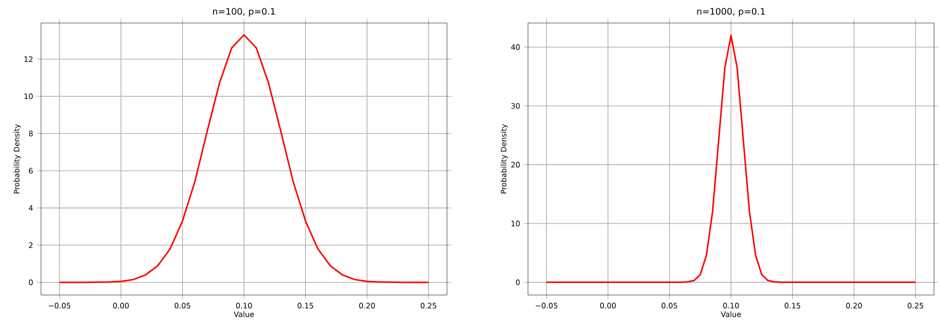 The height and width of the screenshot is (333, 940). Describe the element at coordinates (244, 12) in the screenshot. I see `chart-title: n=100, p=0.1` at that location.